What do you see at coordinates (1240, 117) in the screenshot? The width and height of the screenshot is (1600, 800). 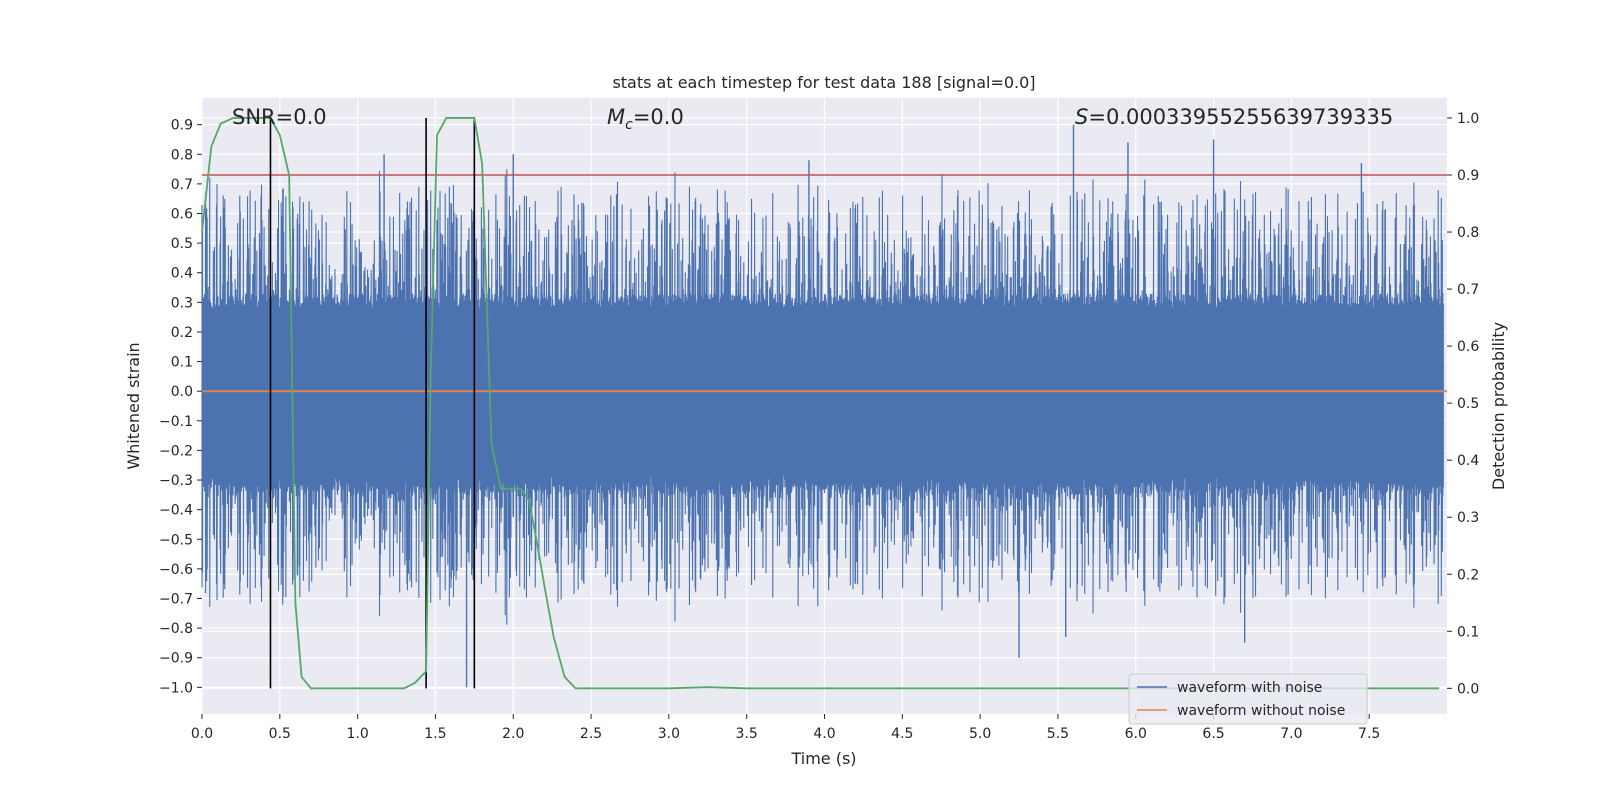 I see `s-value: =0.00033955255639739335` at bounding box center [1240, 117].